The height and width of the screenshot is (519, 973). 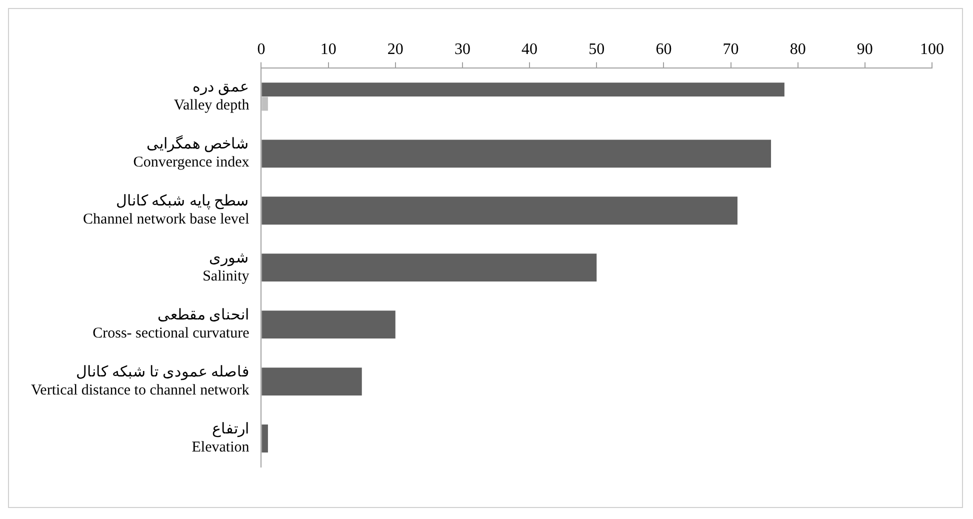 What do you see at coordinates (798, 49) in the screenshot?
I see `x-tick-label: 80` at bounding box center [798, 49].